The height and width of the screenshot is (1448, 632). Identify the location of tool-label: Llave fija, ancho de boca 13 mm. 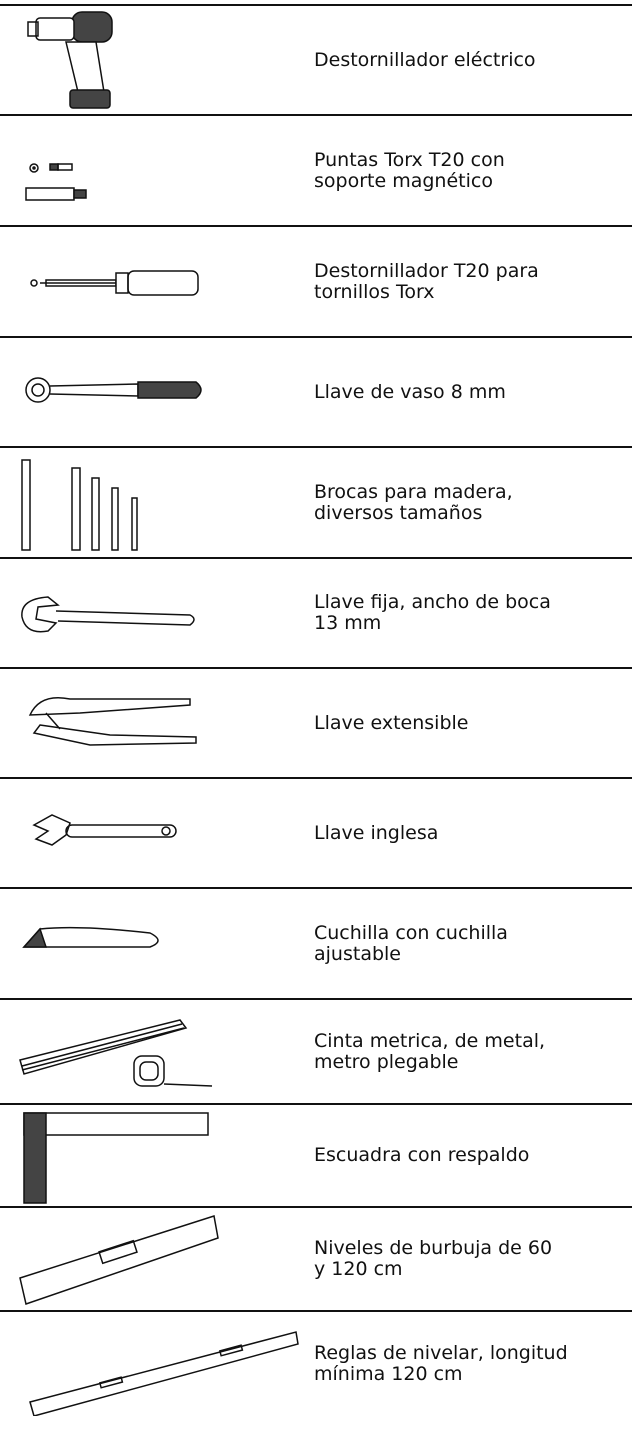
(432, 613).